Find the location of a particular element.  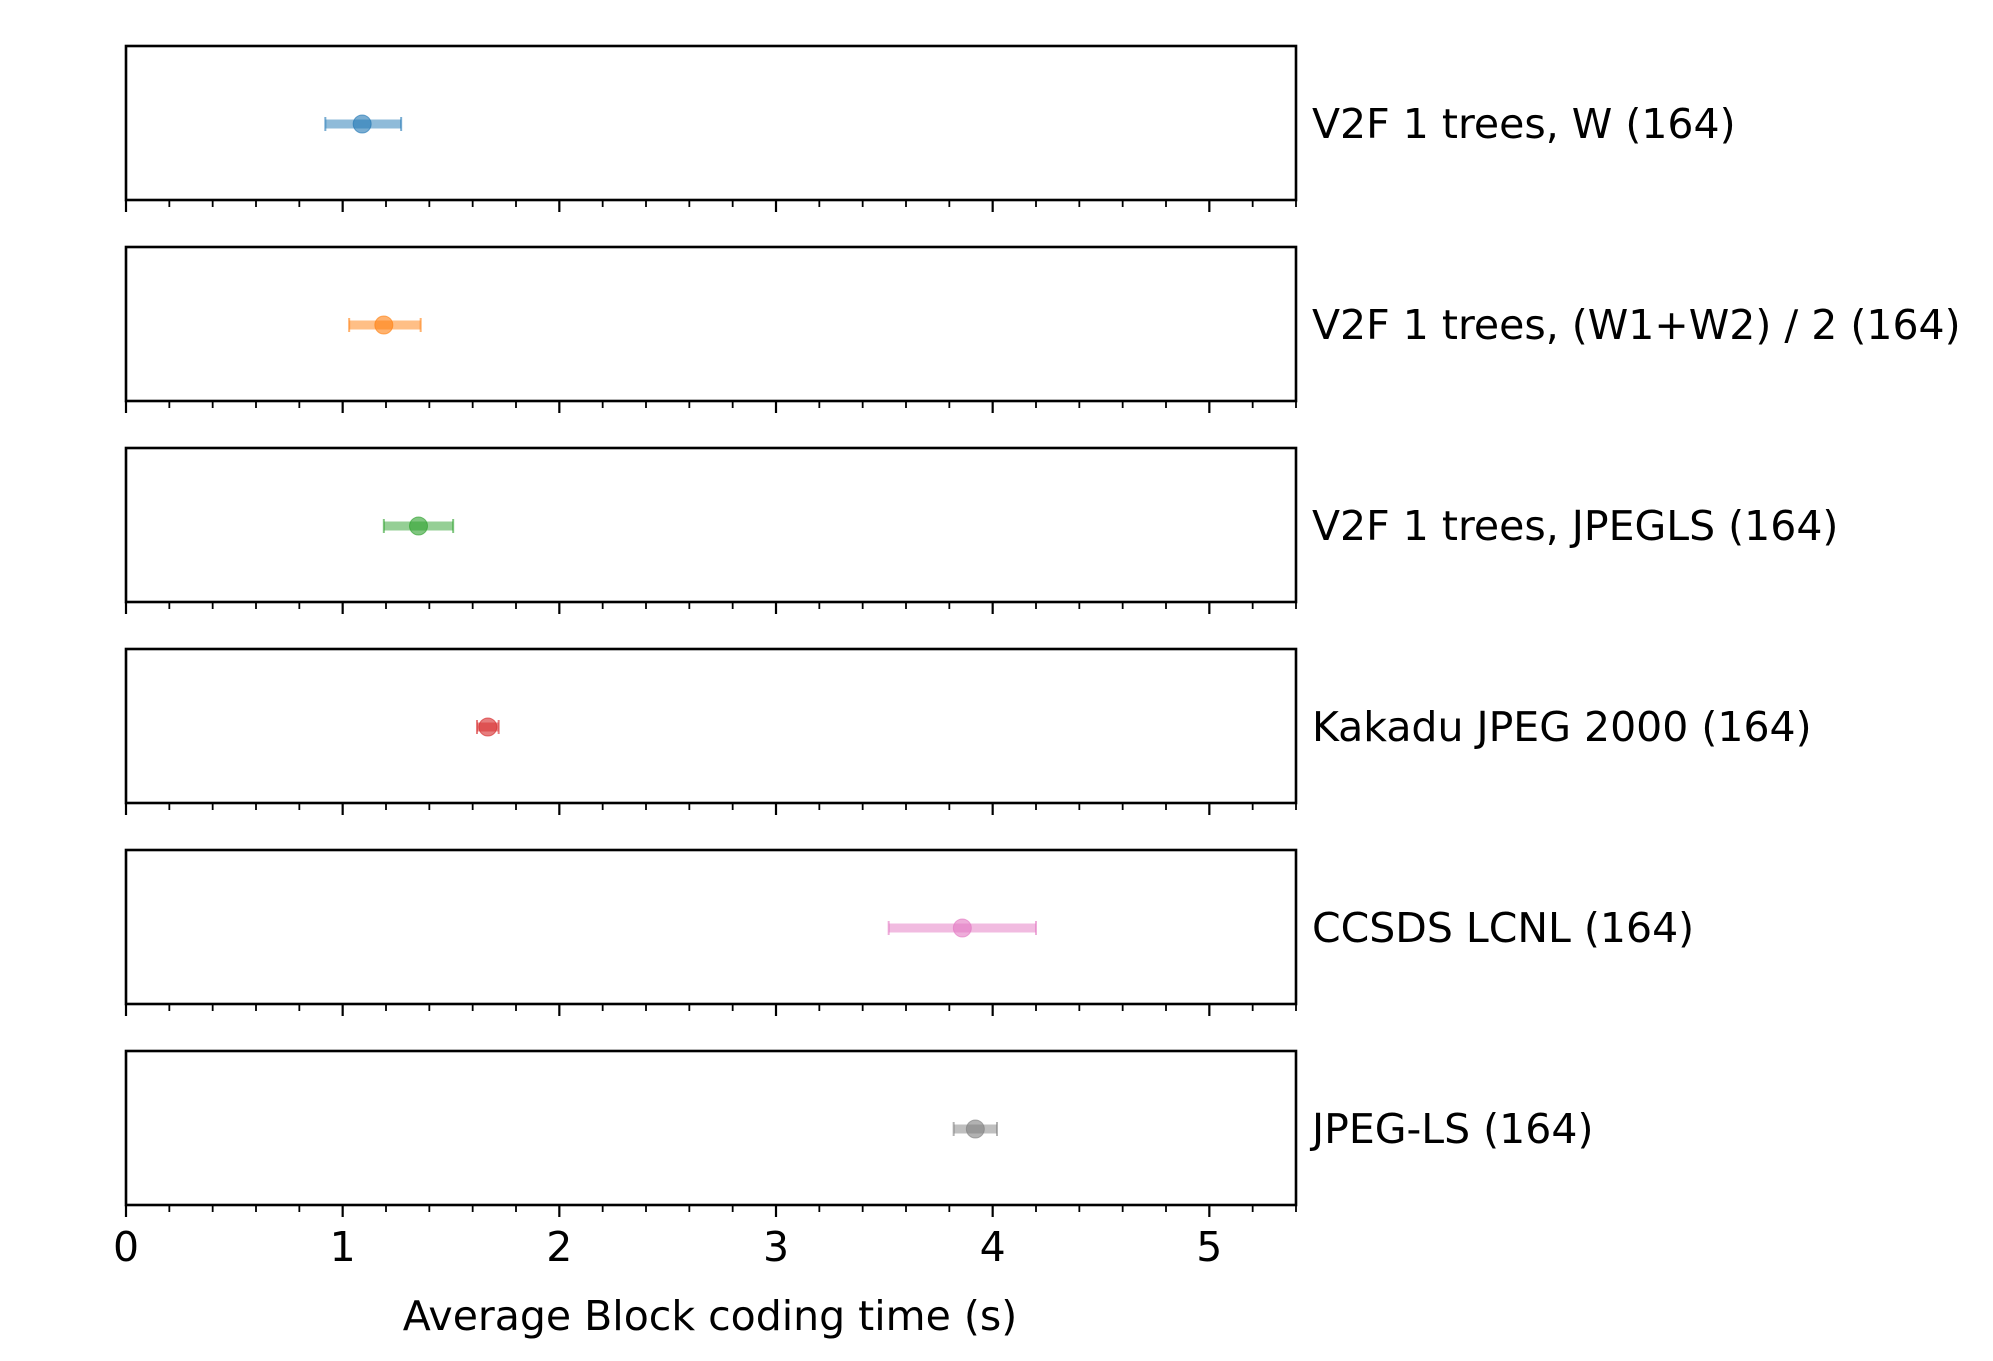

panel-2: V2F 1 trees, (W1+W2) / 2 (164) is located at coordinates (1042, 329).